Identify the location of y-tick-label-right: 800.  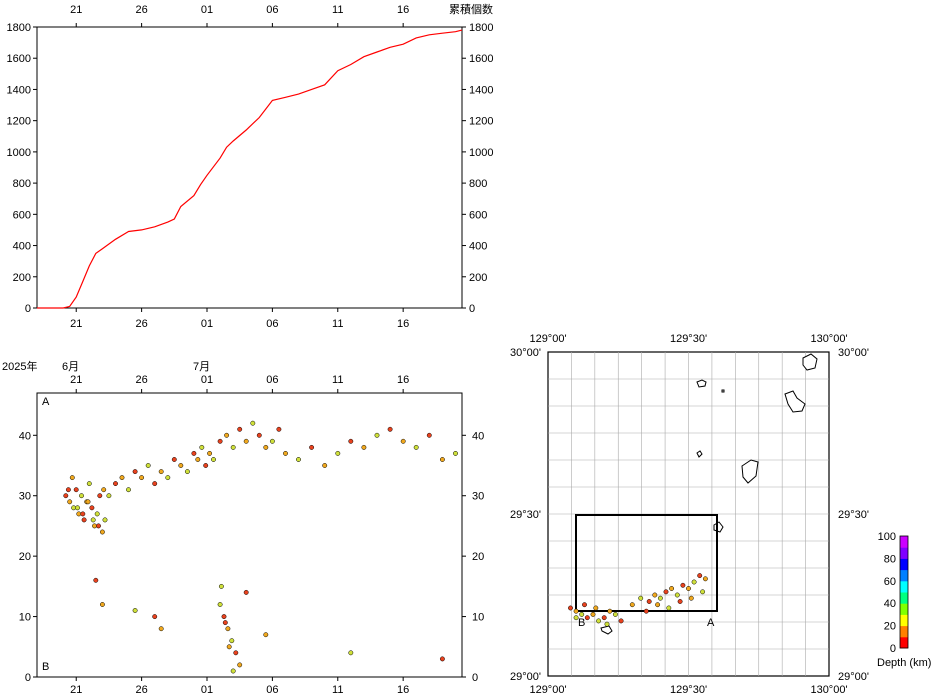
(478, 184).